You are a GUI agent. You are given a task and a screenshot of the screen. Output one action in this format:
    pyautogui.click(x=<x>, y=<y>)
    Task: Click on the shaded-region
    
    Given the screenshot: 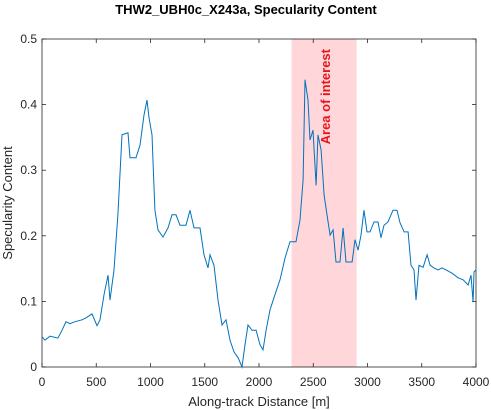 What is the action you would take?
    pyautogui.click(x=324, y=203)
    